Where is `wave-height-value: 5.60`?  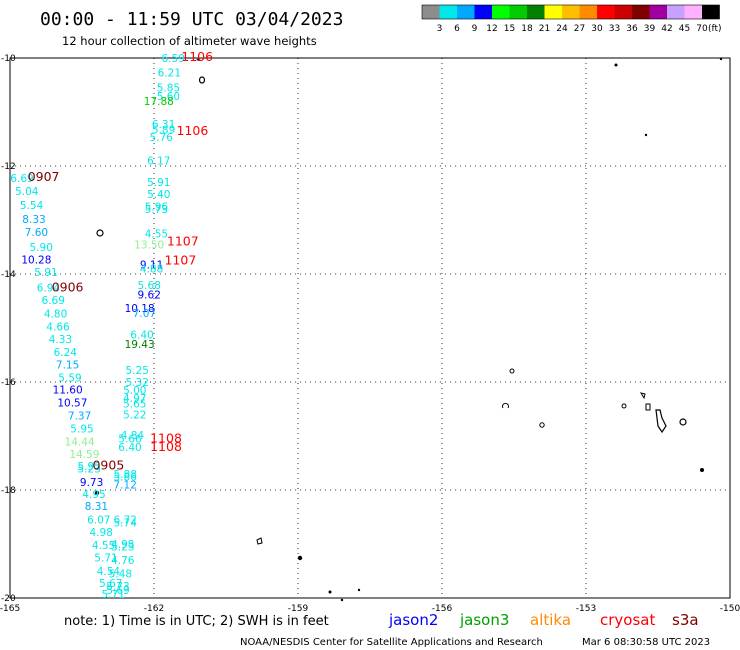 wave-height-value: 5.60 is located at coordinates (168, 97).